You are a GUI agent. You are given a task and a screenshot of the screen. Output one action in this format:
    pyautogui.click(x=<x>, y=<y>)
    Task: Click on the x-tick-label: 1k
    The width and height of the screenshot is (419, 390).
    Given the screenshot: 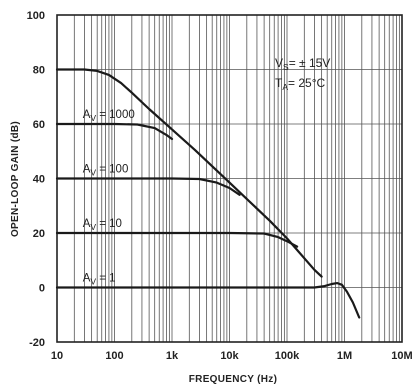 What is the action you would take?
    pyautogui.click(x=172, y=356)
    